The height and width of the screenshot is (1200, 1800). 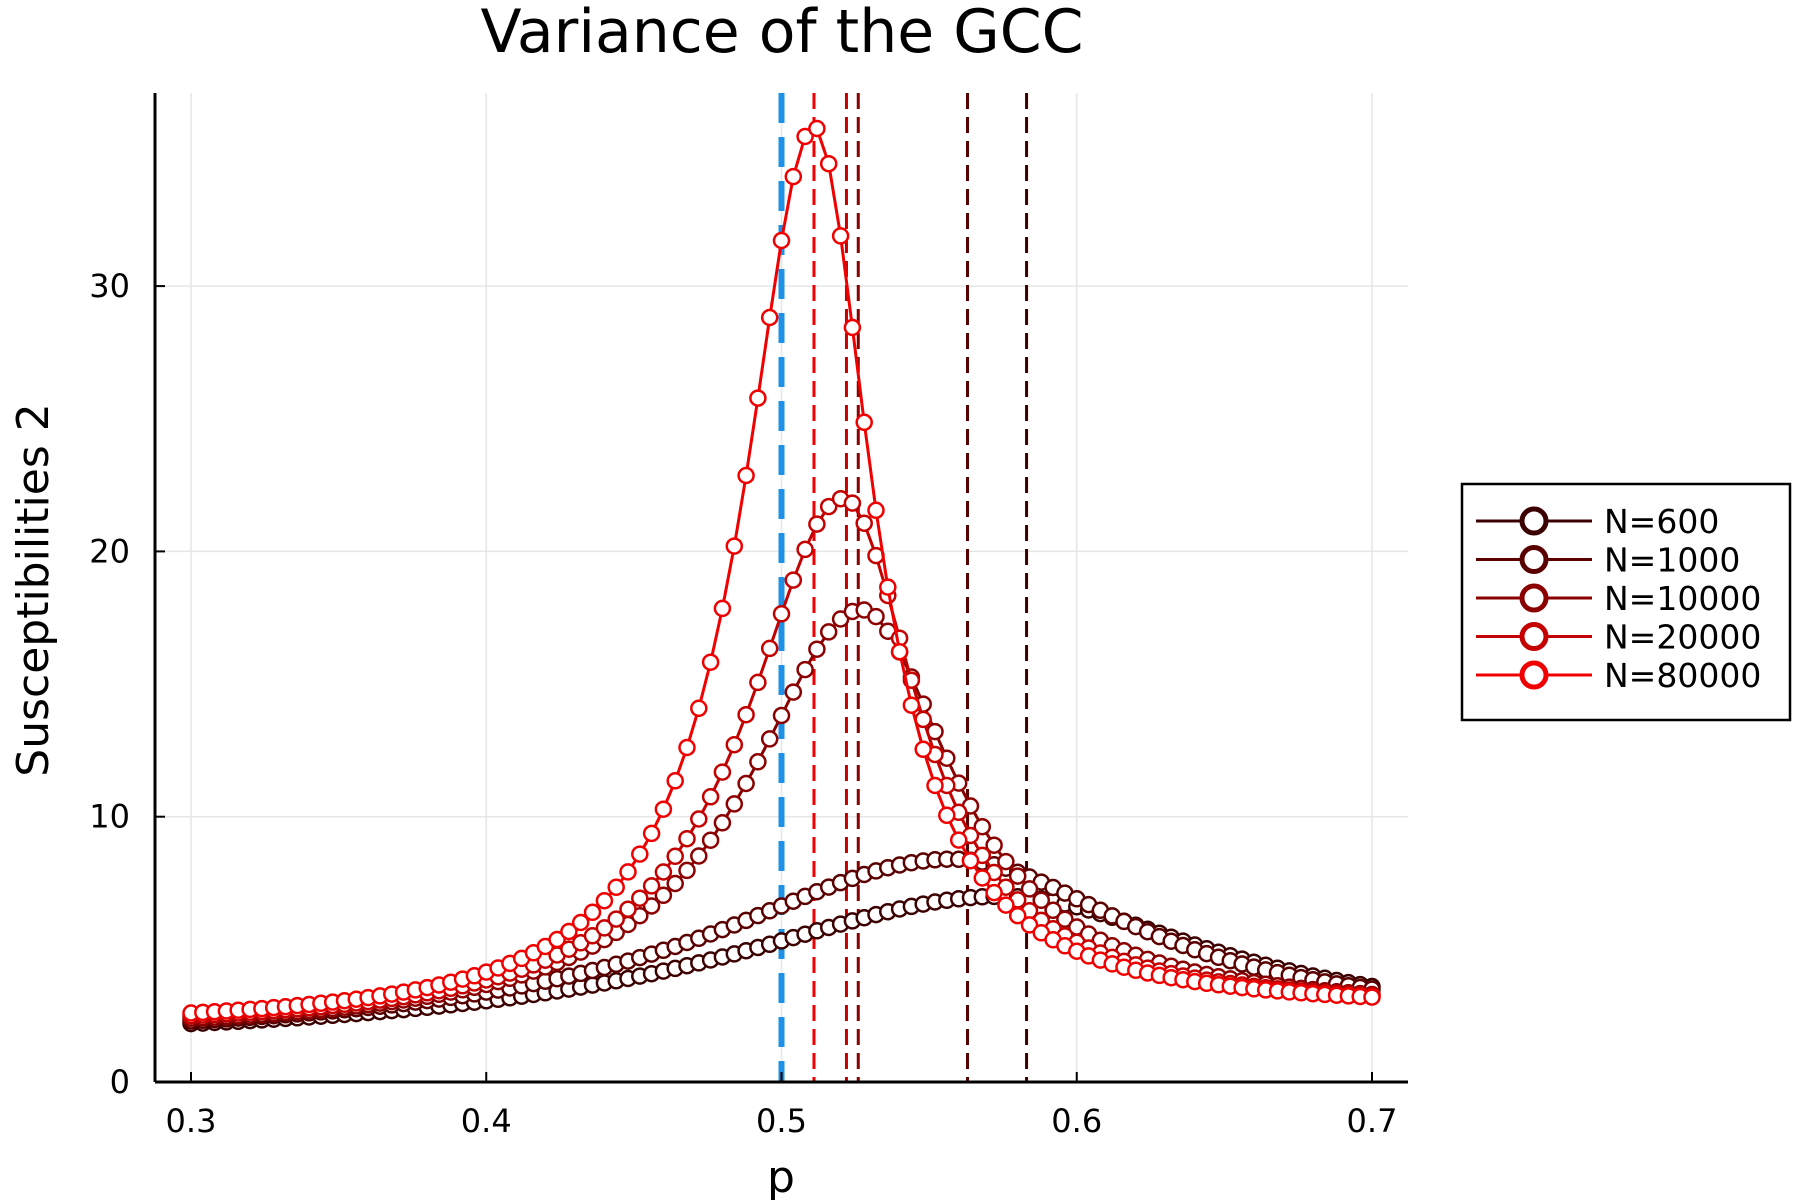 What do you see at coordinates (782, 33) in the screenshot?
I see `chart-title: Variance of the GCC` at bounding box center [782, 33].